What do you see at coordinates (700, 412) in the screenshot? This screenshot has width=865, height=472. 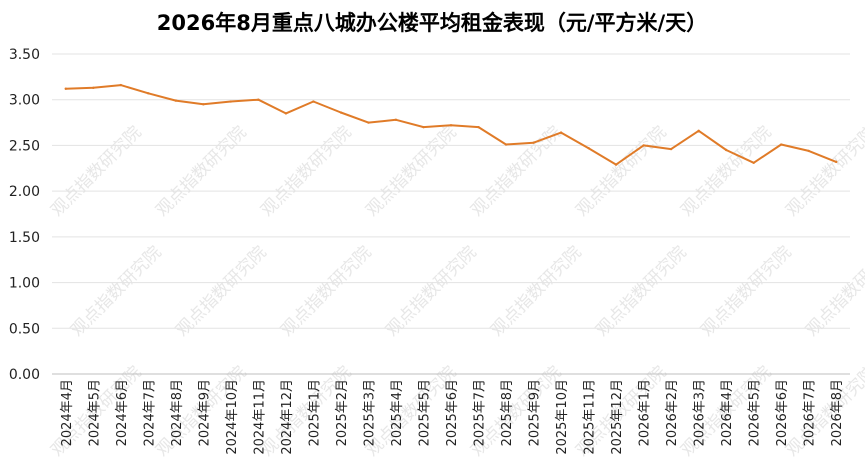 I see `x-tick-label: 2026年3月` at bounding box center [700, 412].